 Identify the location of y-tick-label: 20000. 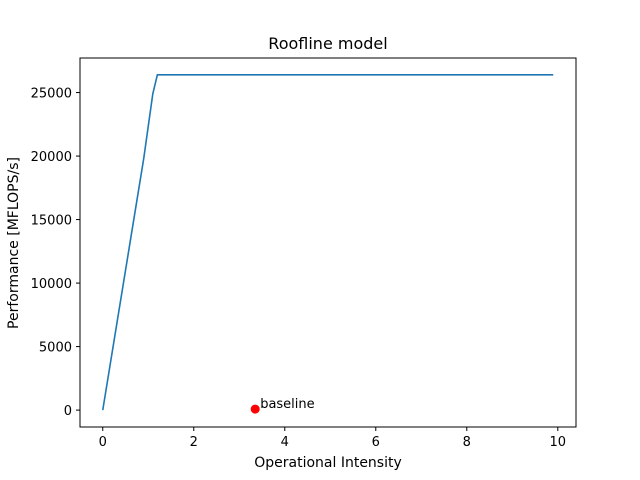
(51, 157).